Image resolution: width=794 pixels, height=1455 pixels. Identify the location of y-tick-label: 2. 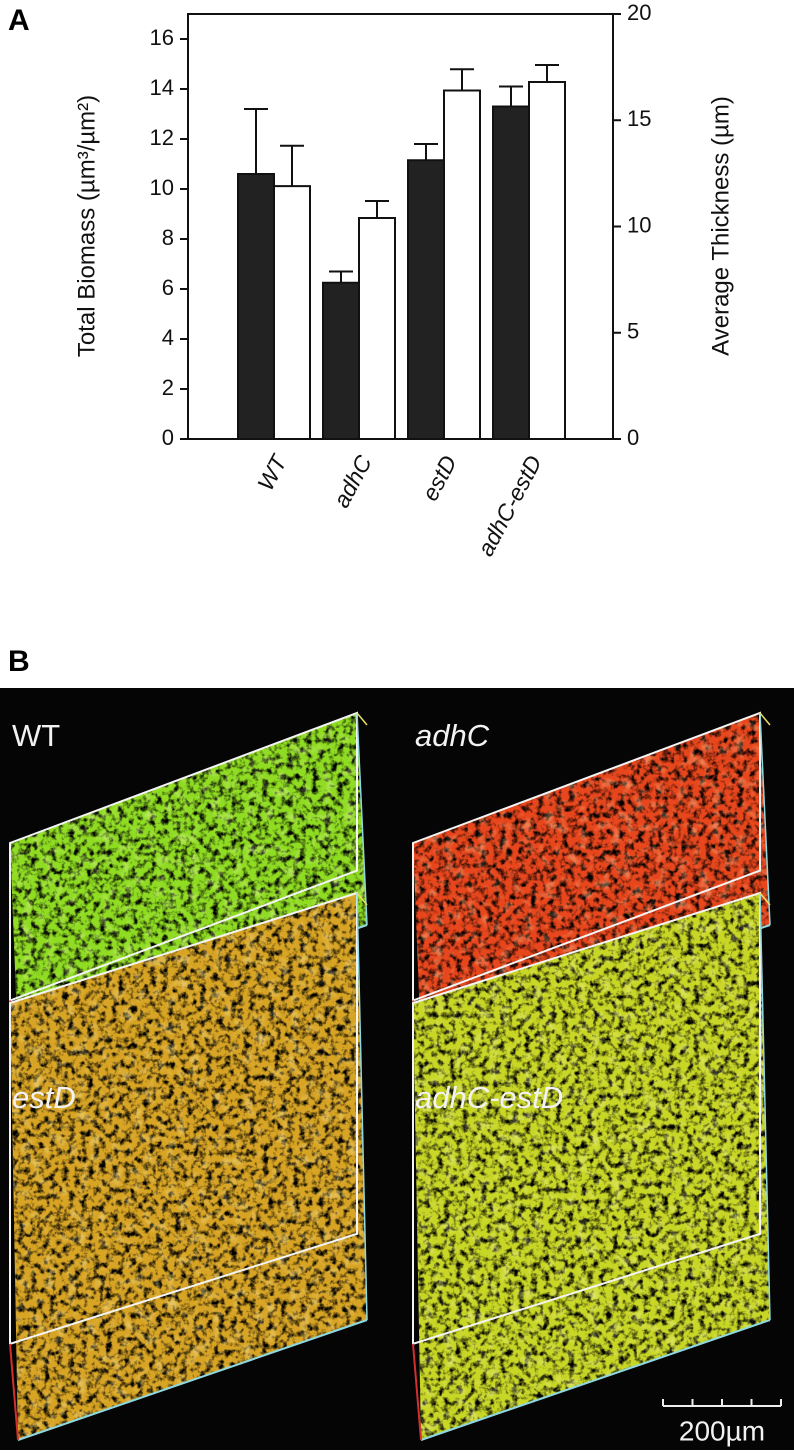
(168, 387).